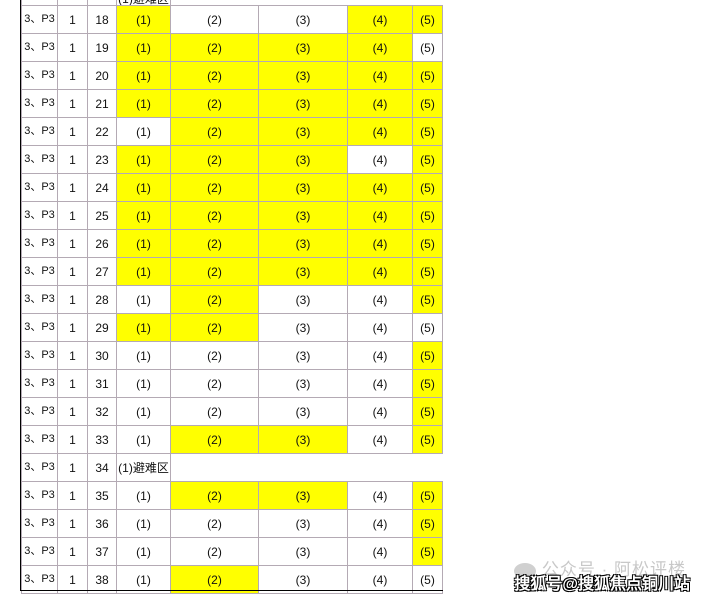  What do you see at coordinates (102, 187) in the screenshot?
I see `floor-cell: 24` at bounding box center [102, 187].